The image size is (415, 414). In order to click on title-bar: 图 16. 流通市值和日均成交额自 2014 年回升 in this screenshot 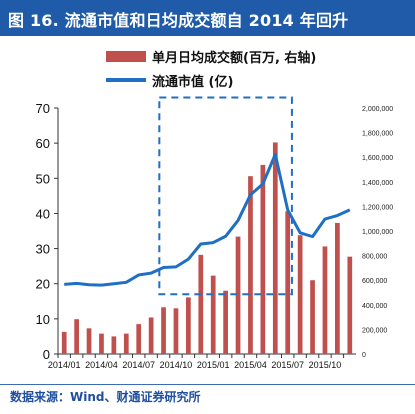, I will do `click(207, 18)`.